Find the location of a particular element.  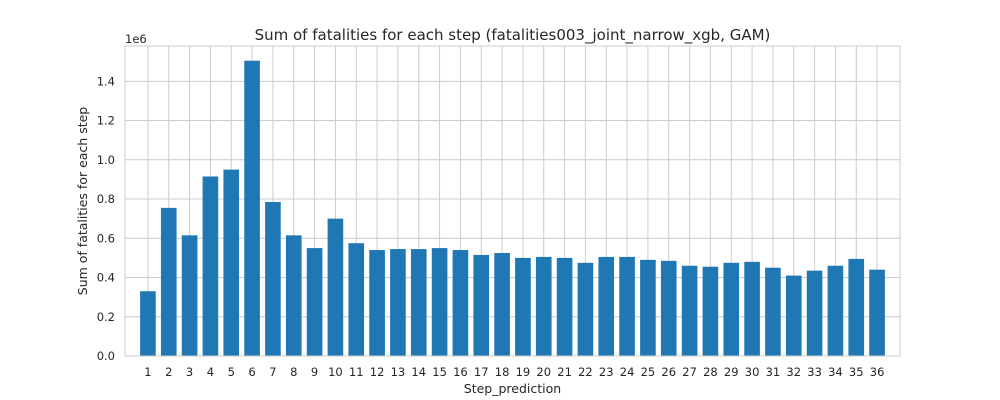

x-tick-label: 31 is located at coordinates (773, 372).